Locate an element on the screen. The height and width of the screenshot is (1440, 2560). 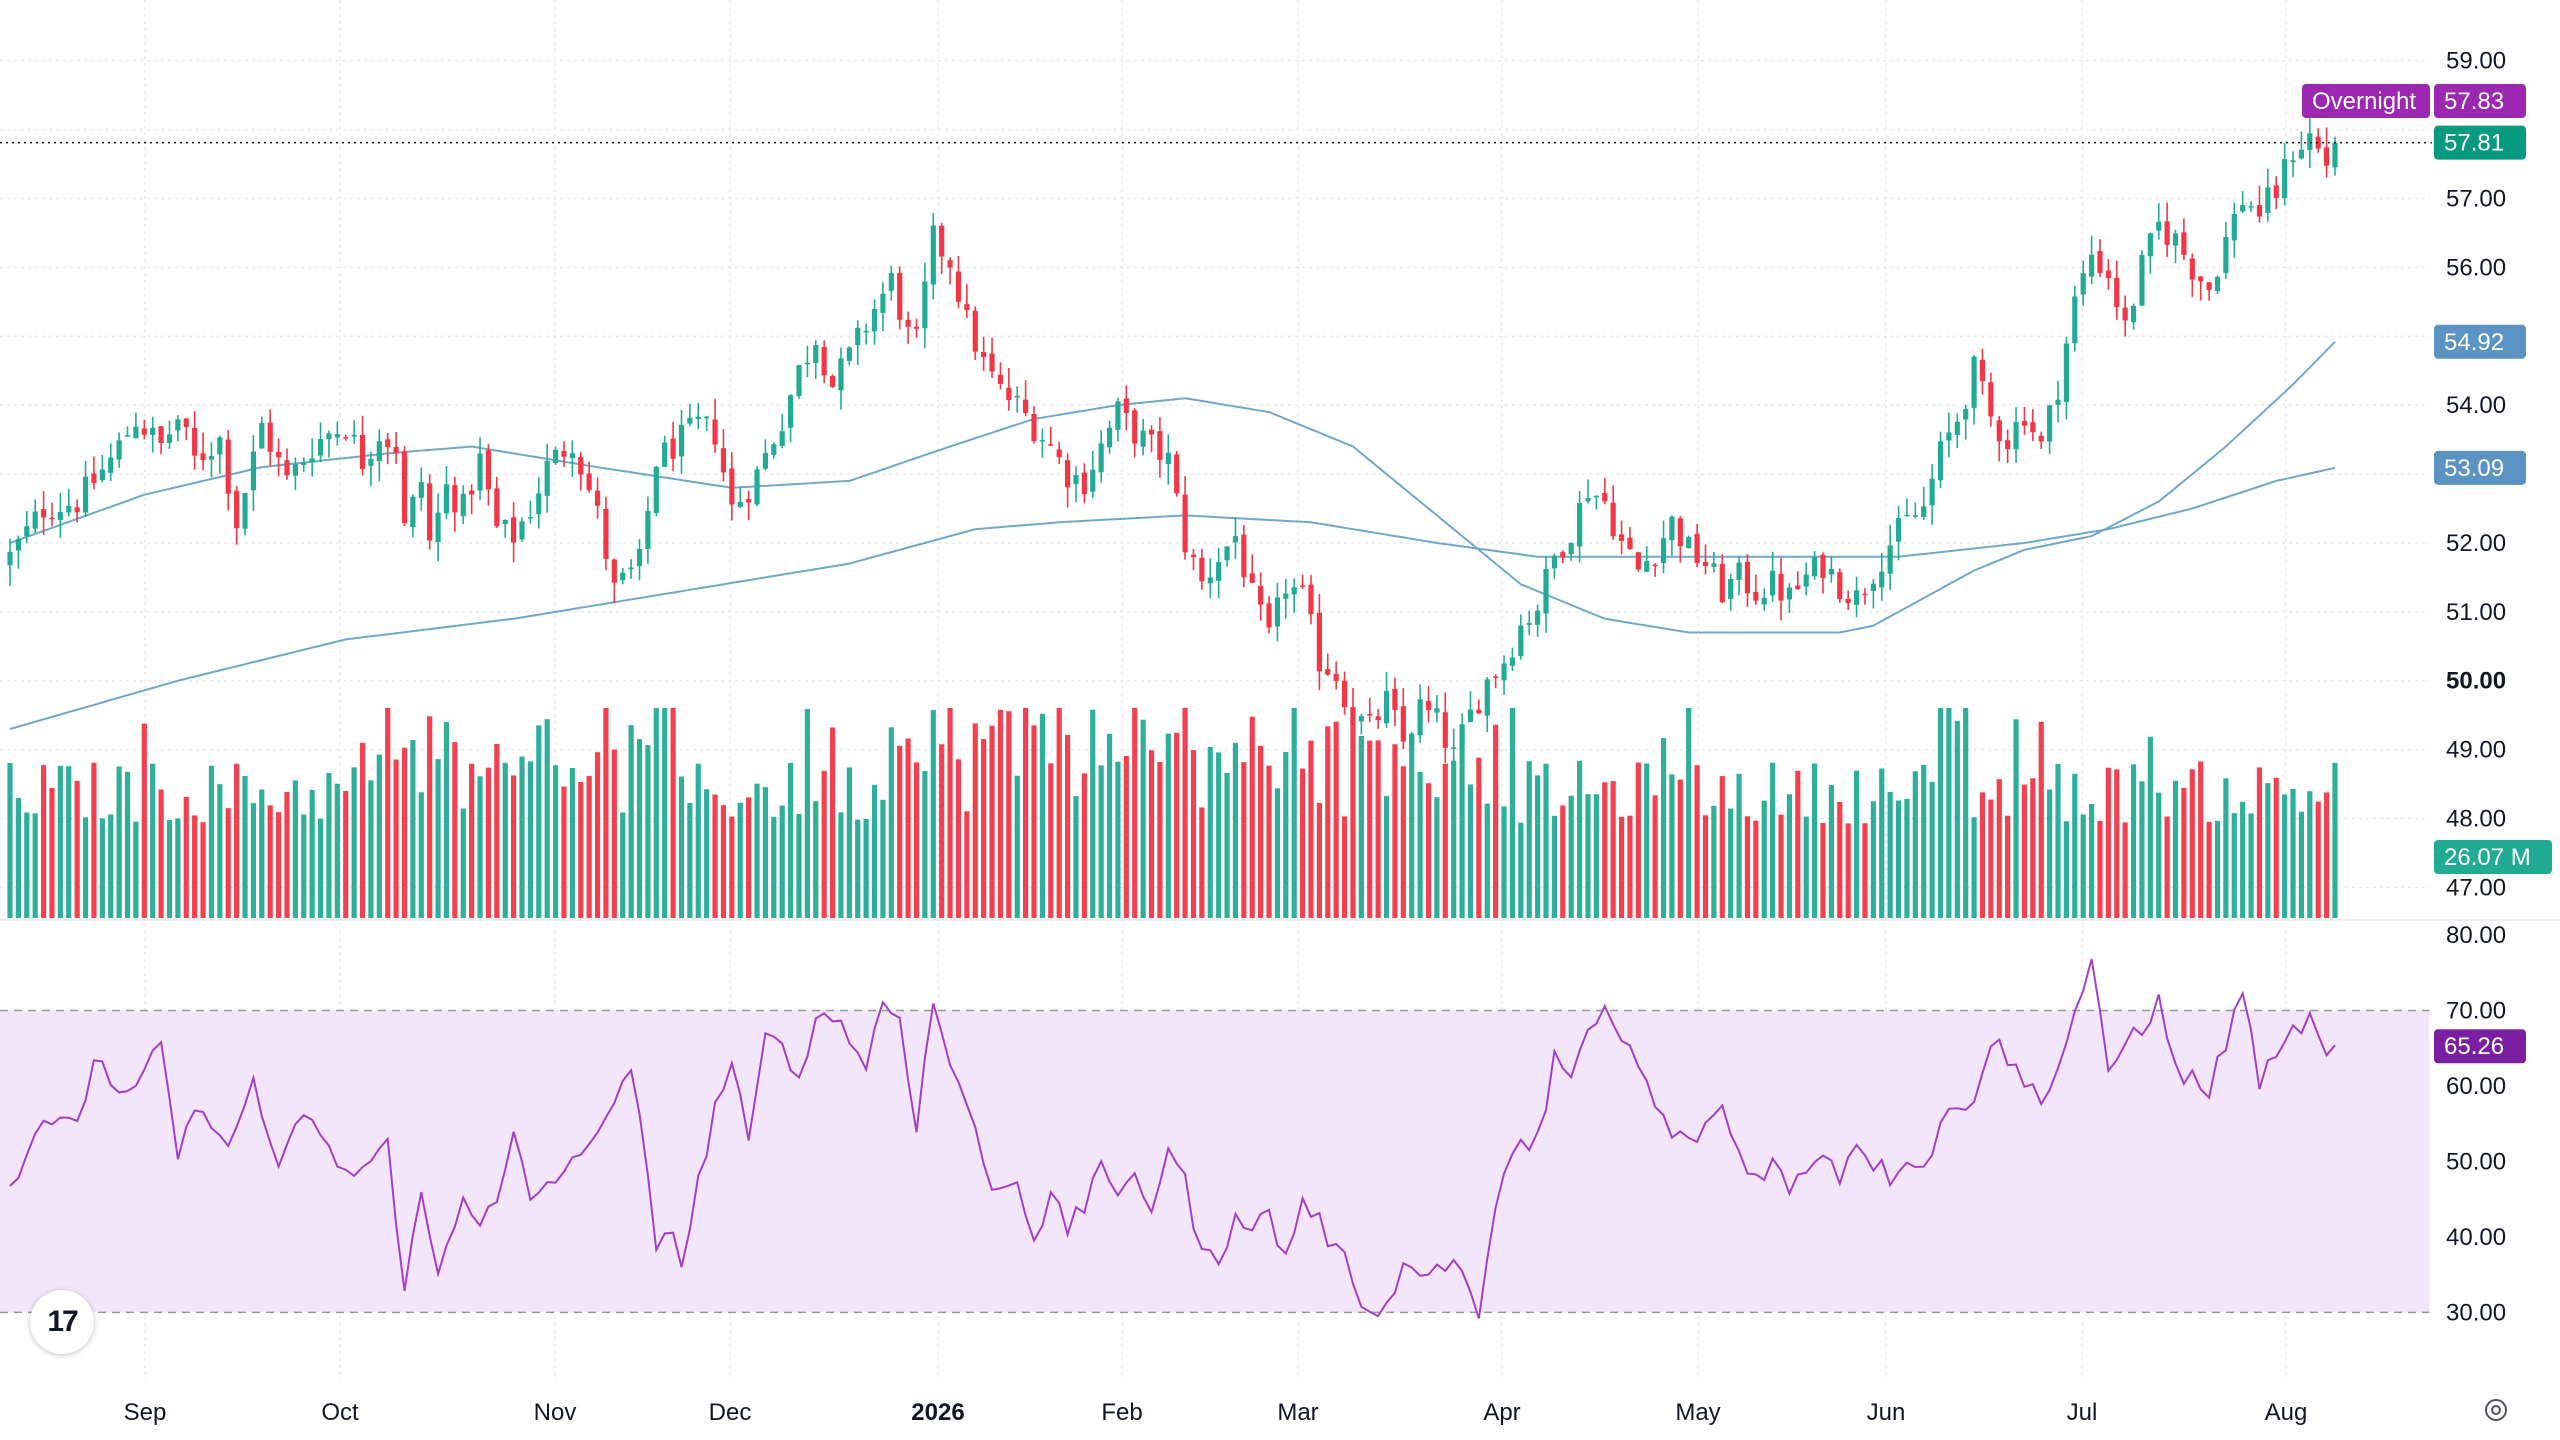
tradingview-logo: 17 is located at coordinates (62, 1322).